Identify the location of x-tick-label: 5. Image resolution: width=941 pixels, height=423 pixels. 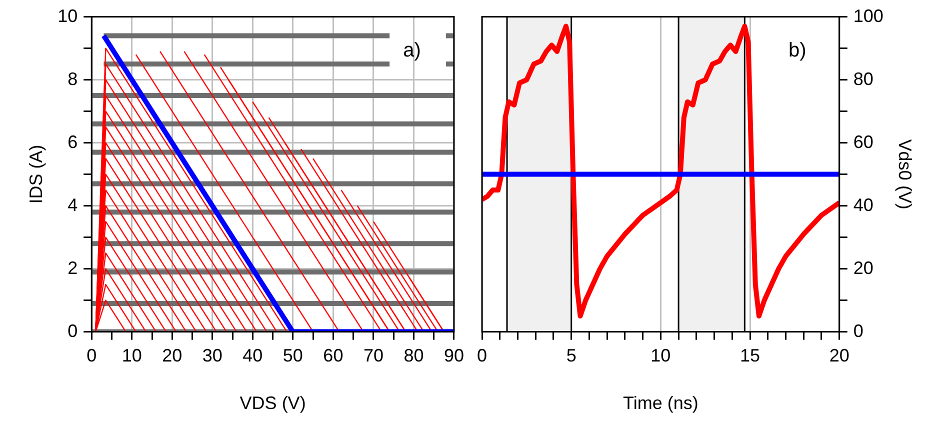
(571, 356).